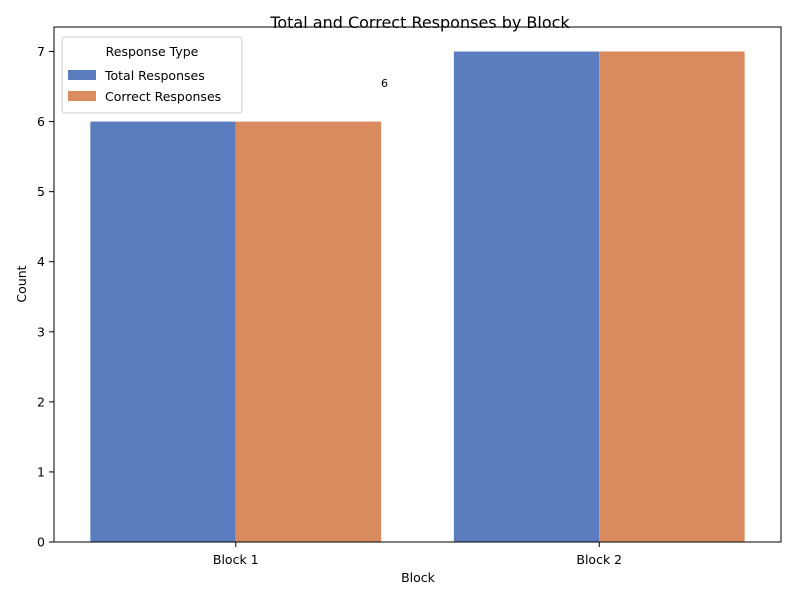 This screenshot has width=800, height=600. I want to click on x-tick-label: Block 2, so click(599, 559).